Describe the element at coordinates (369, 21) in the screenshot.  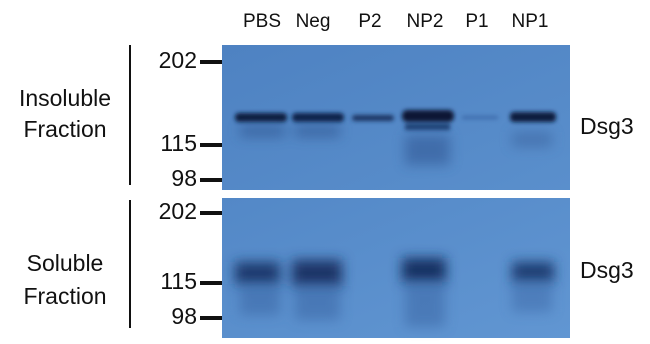
I see `lane-label: P2` at that location.